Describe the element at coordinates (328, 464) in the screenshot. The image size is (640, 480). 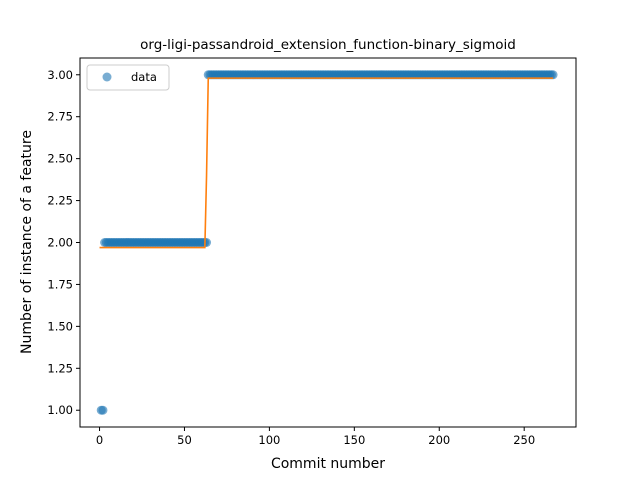
I see `x-axis-label: Commit number` at that location.